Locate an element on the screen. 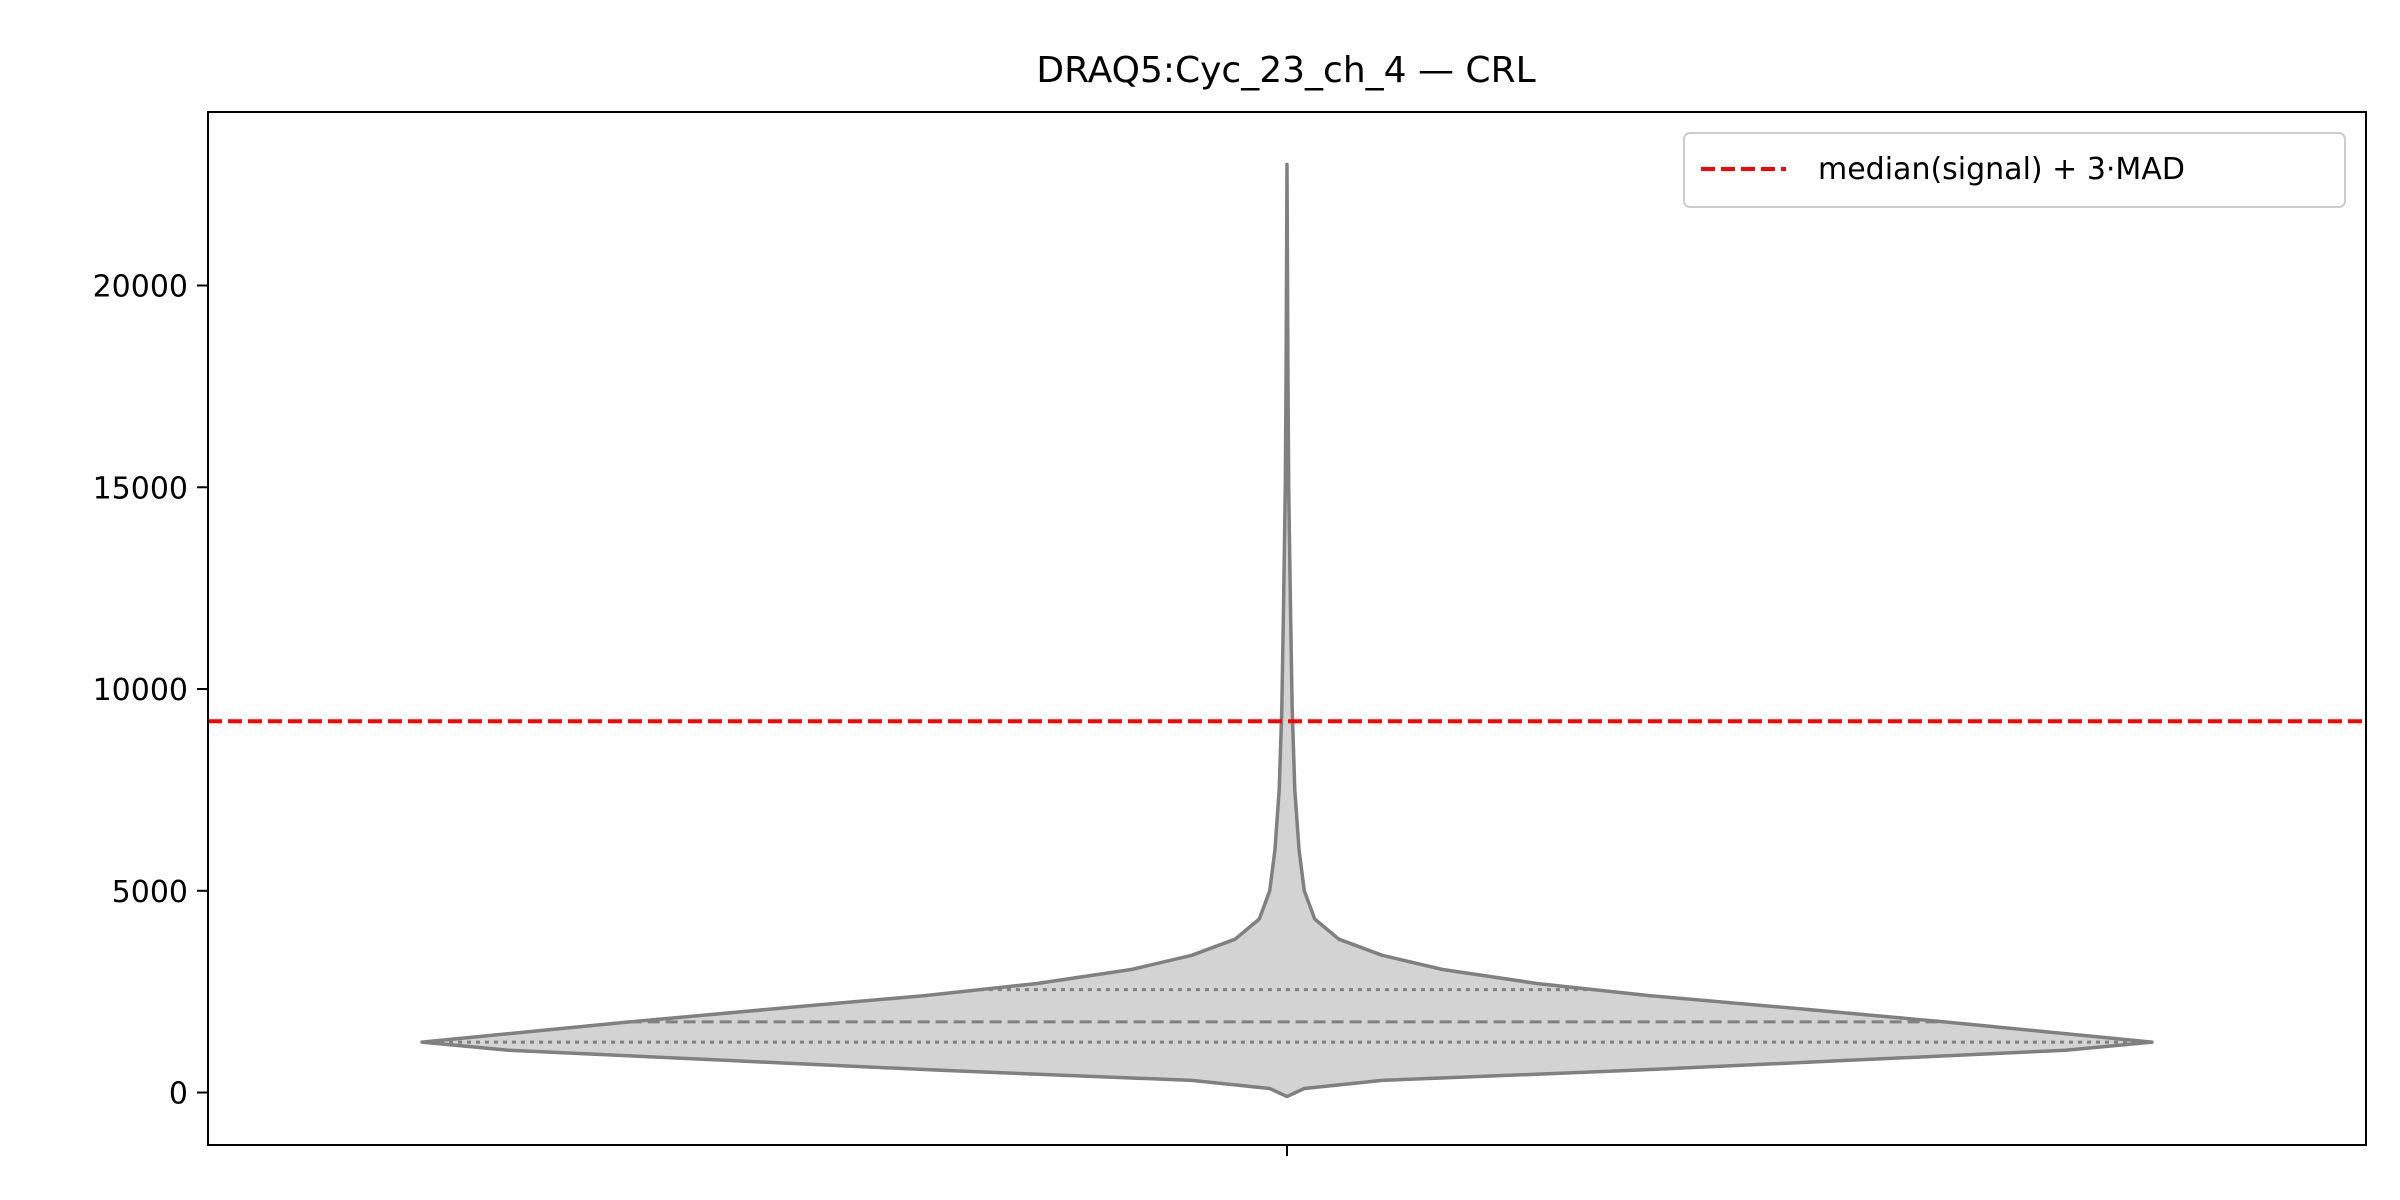 The height and width of the screenshot is (1200, 2400). y-axis: 0 5000 10000 15000 20000 is located at coordinates (150, 691).